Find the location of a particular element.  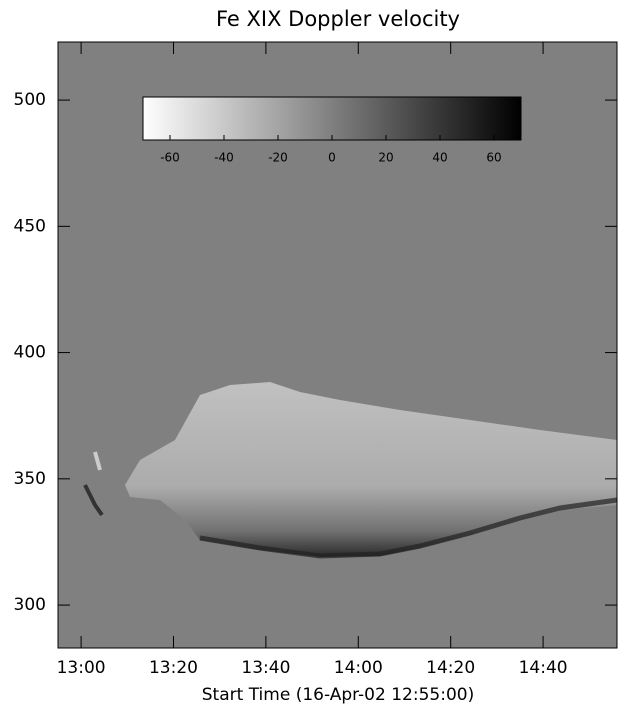

x-tick-label: 14:00 is located at coordinates (358, 668).